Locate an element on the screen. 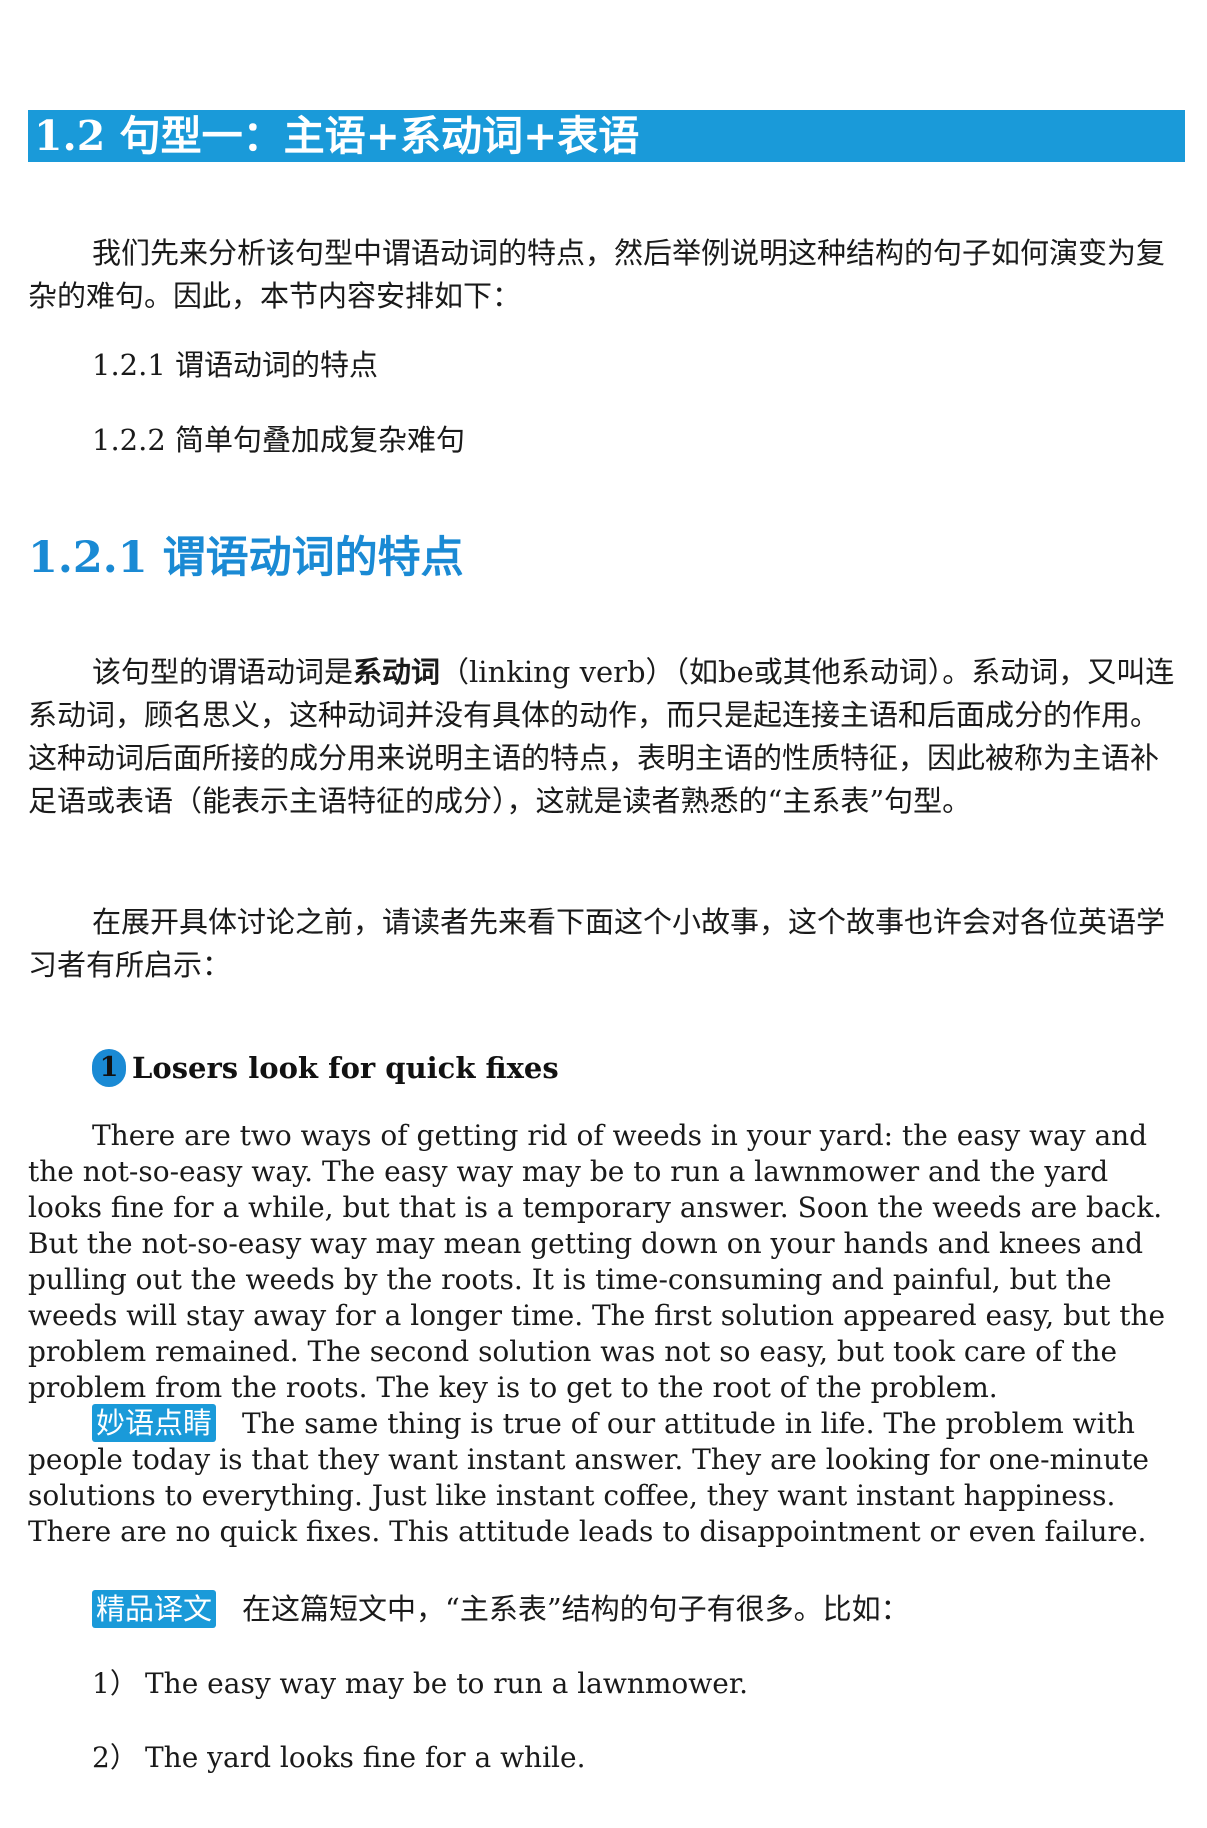 The image size is (1207, 1828). subsection-title: 1.2.1 谓语动词的特点 is located at coordinates (246, 558).